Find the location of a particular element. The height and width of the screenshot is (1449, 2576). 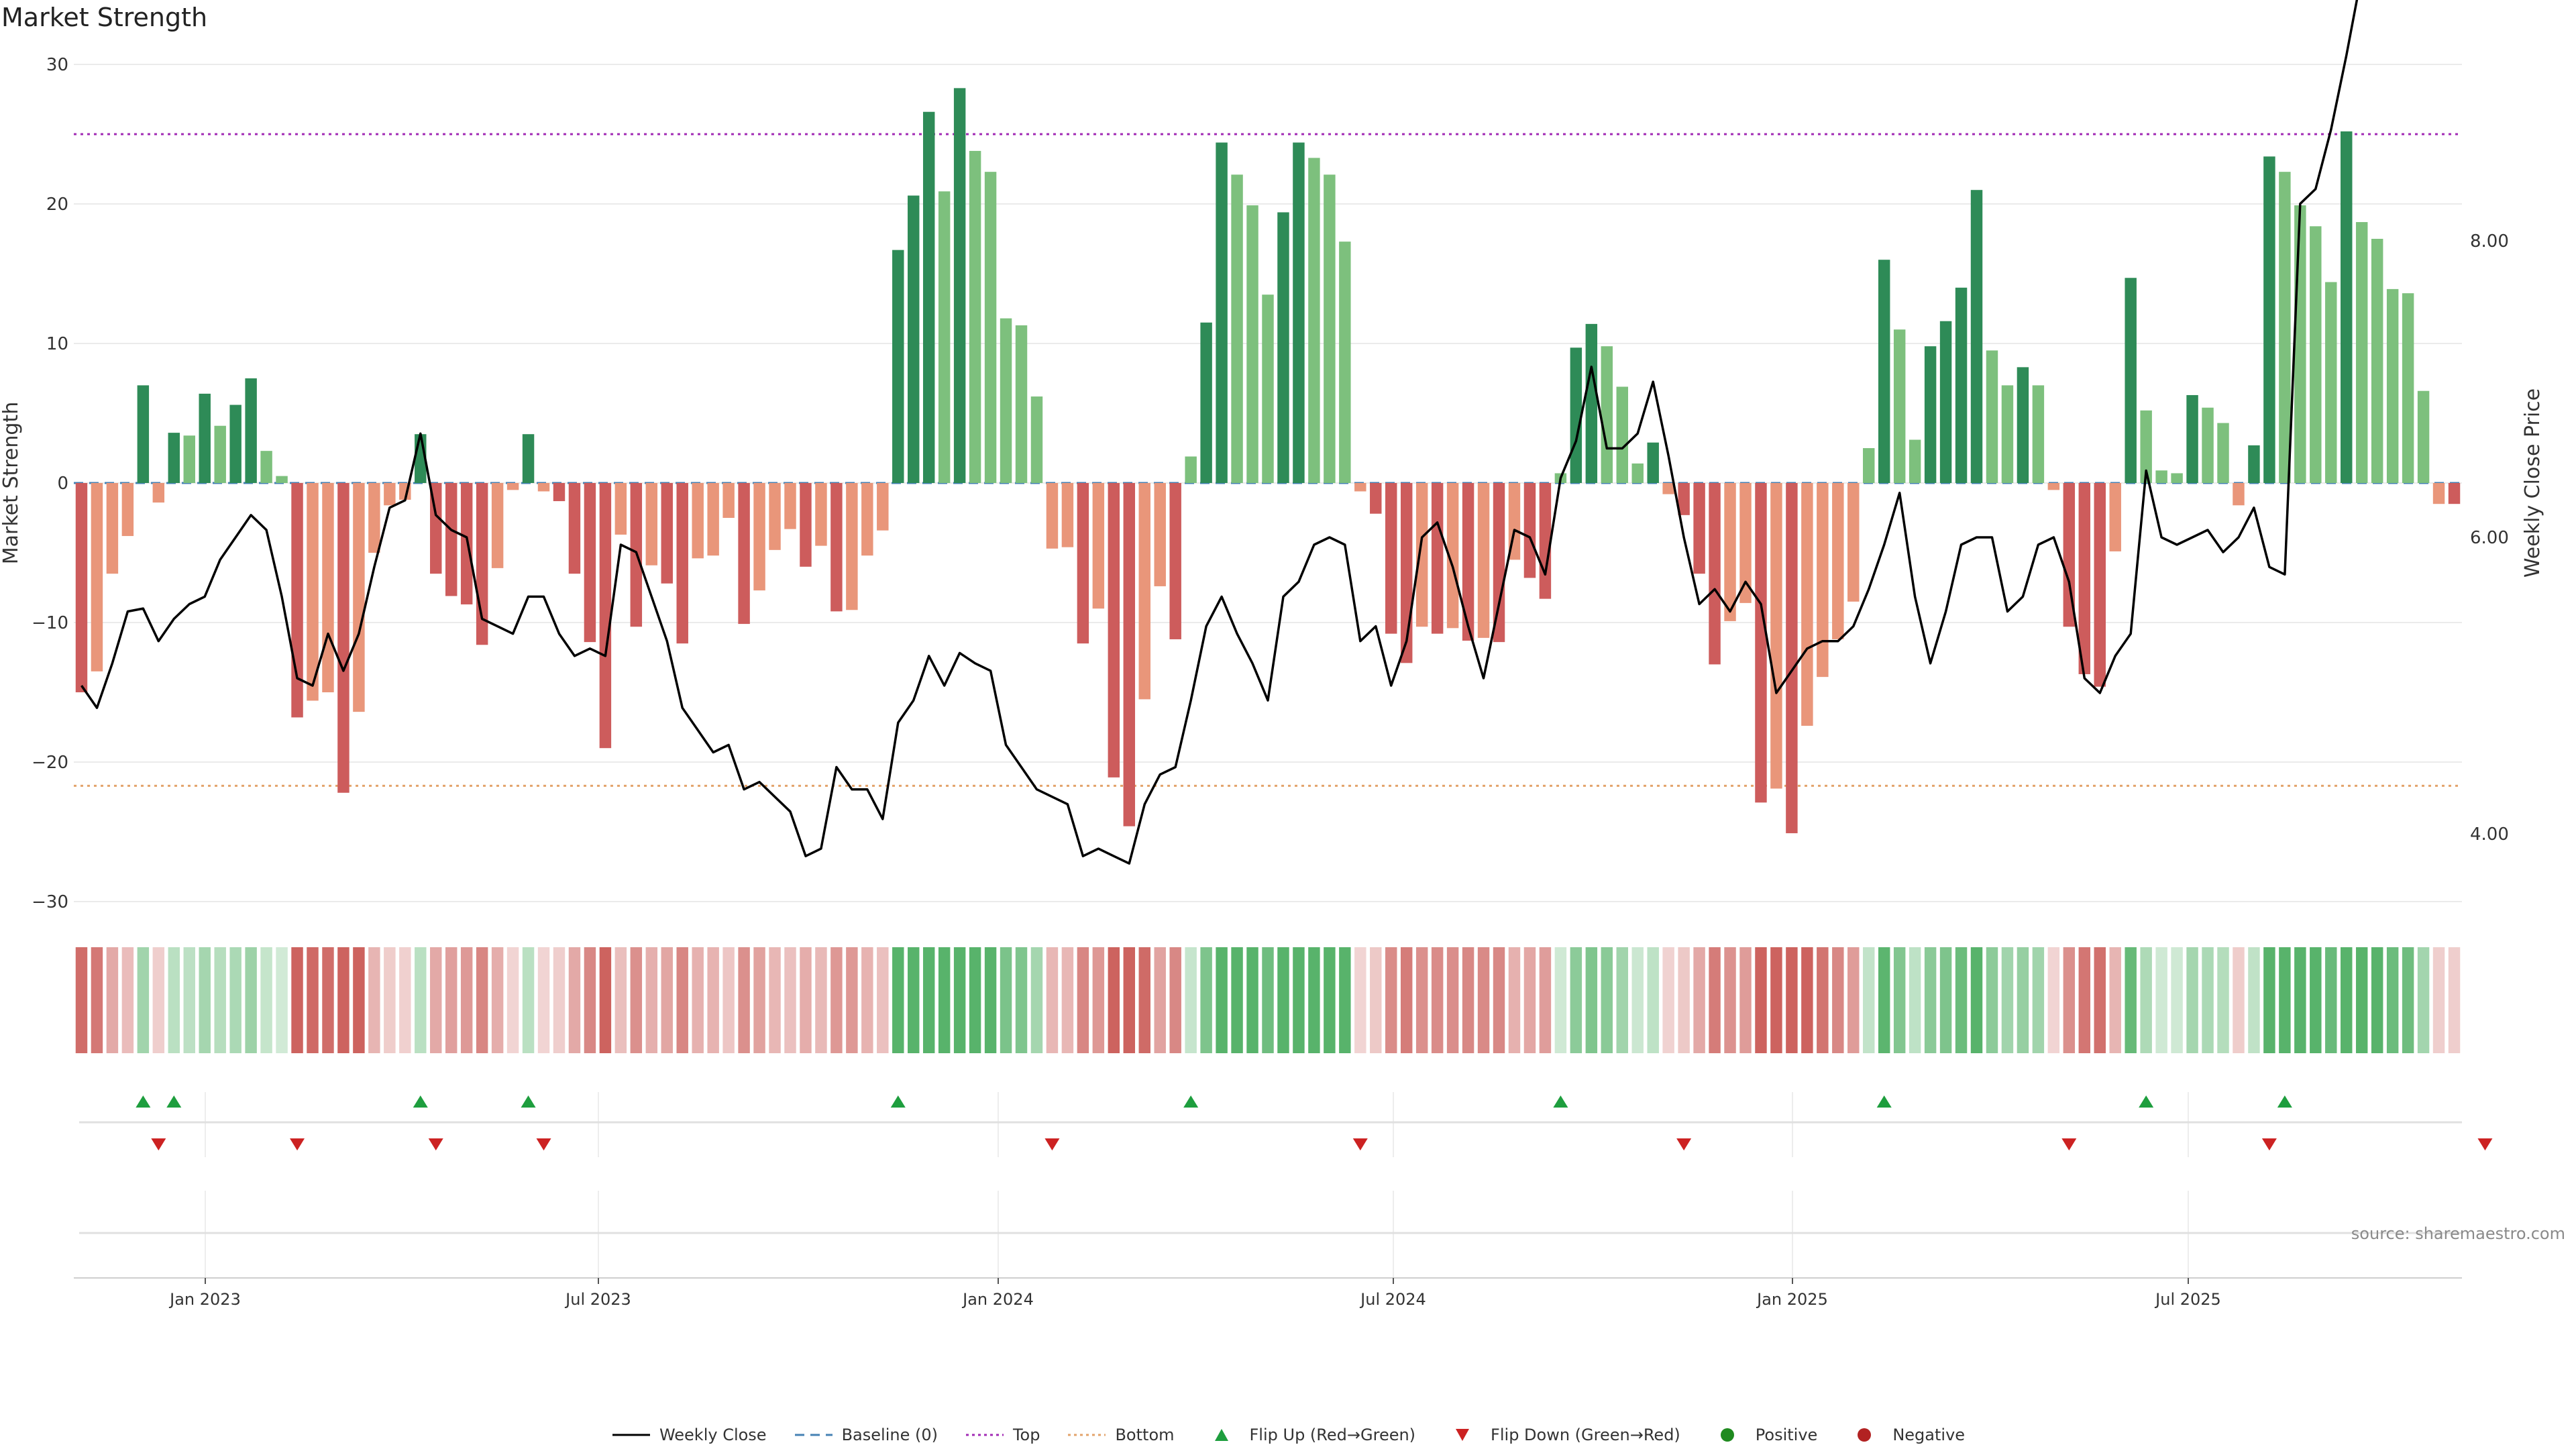

legend-baseline: Baseline (0) is located at coordinates (866, 1435).